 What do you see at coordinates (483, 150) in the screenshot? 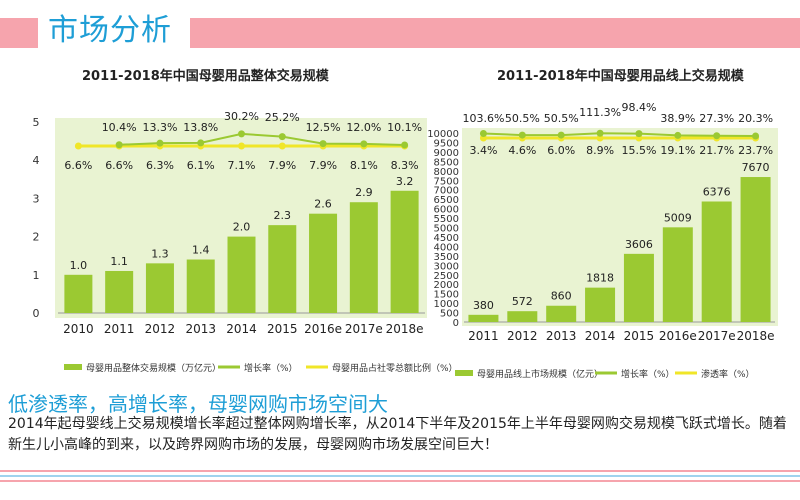
I see `right-penetration-label: 3.4%` at bounding box center [483, 150].